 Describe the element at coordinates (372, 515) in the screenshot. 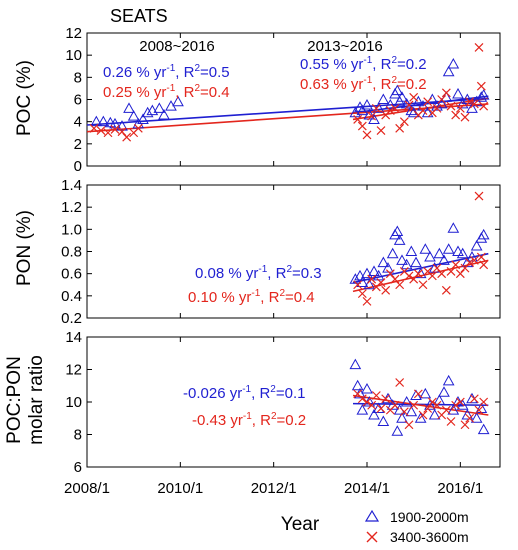

I see `legend-marker-triangle` at that location.